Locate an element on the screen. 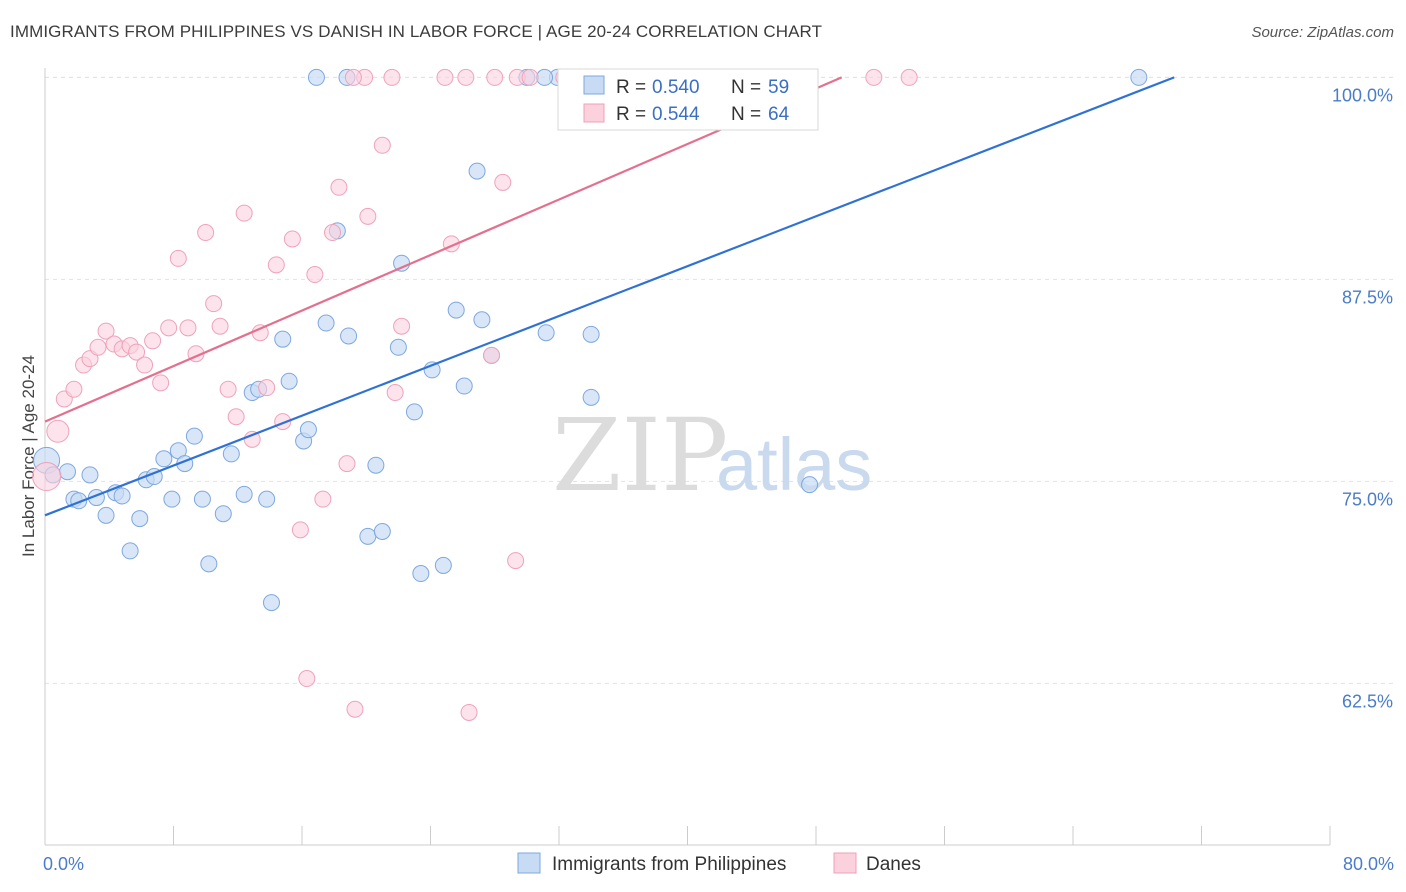 This screenshot has width=1406, height=892. legend-r-label-2: R = is located at coordinates (631, 114).